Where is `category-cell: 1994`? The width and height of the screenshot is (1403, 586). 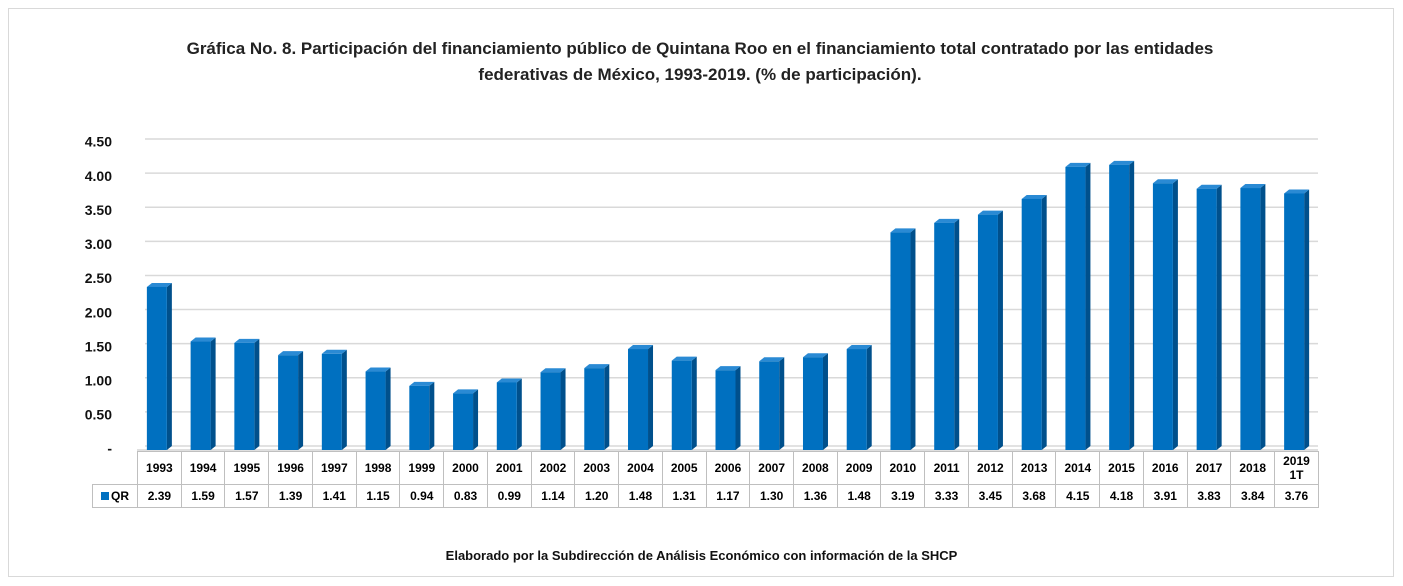
category-cell: 1994 is located at coordinates (203, 468).